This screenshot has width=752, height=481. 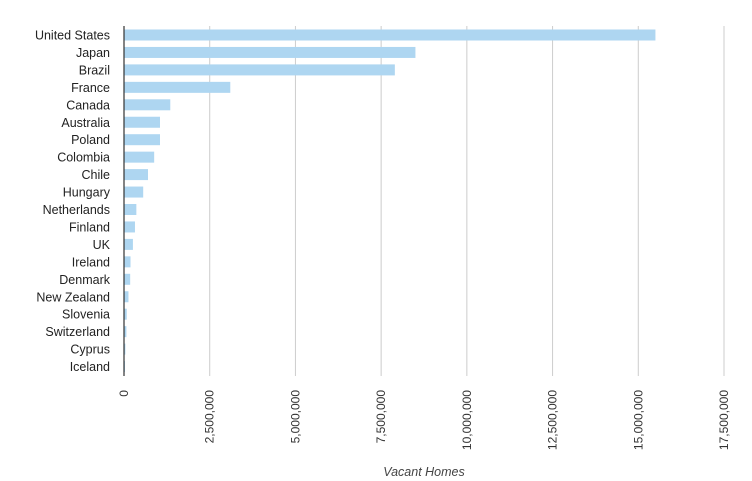 What do you see at coordinates (73, 297) in the screenshot?
I see `category-label: New Zealand` at bounding box center [73, 297].